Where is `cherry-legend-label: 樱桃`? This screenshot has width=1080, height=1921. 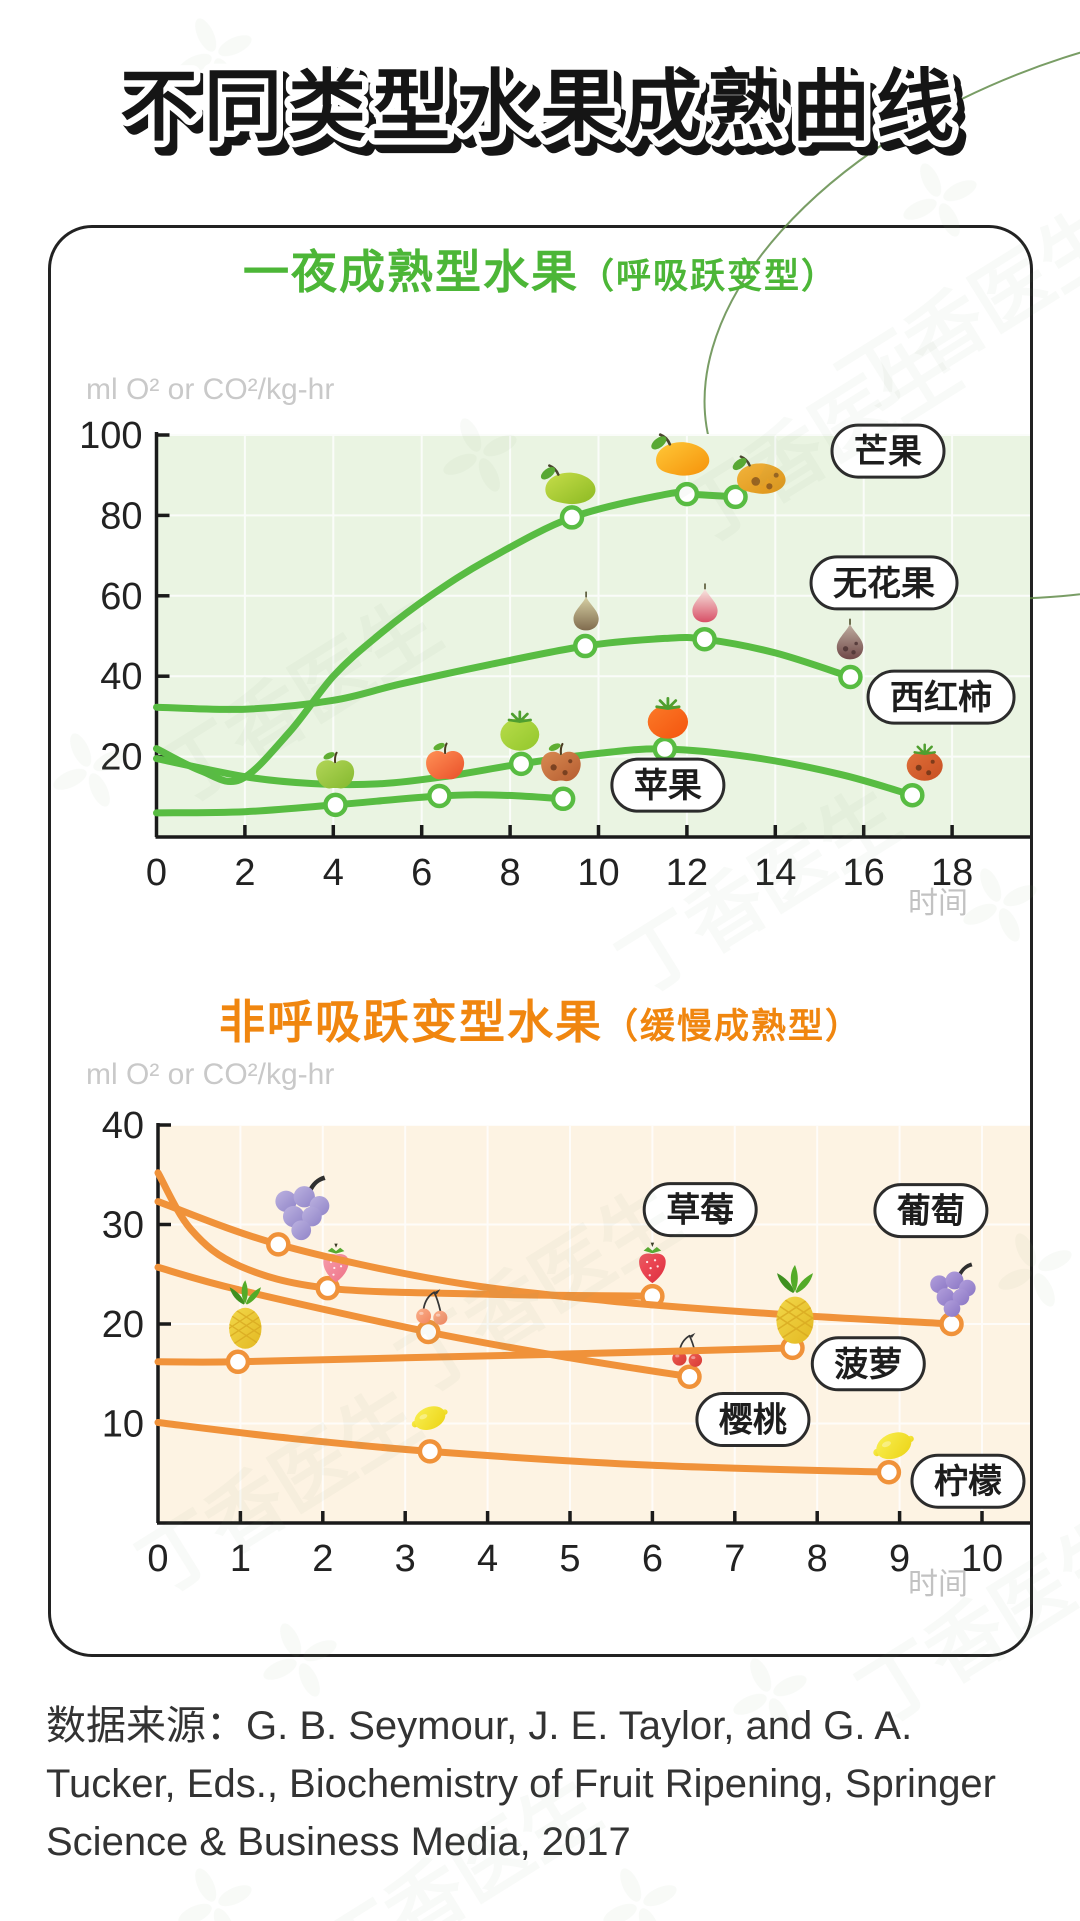 cherry-legend-label: 樱桃 is located at coordinates (753, 1421).